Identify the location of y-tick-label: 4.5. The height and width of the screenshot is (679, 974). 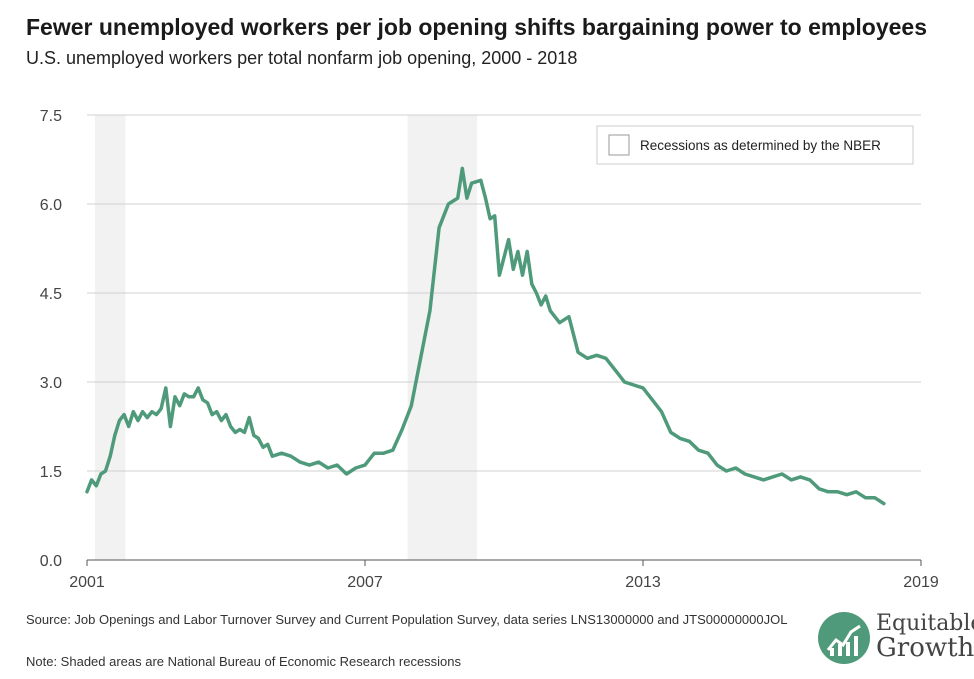
(51, 294).